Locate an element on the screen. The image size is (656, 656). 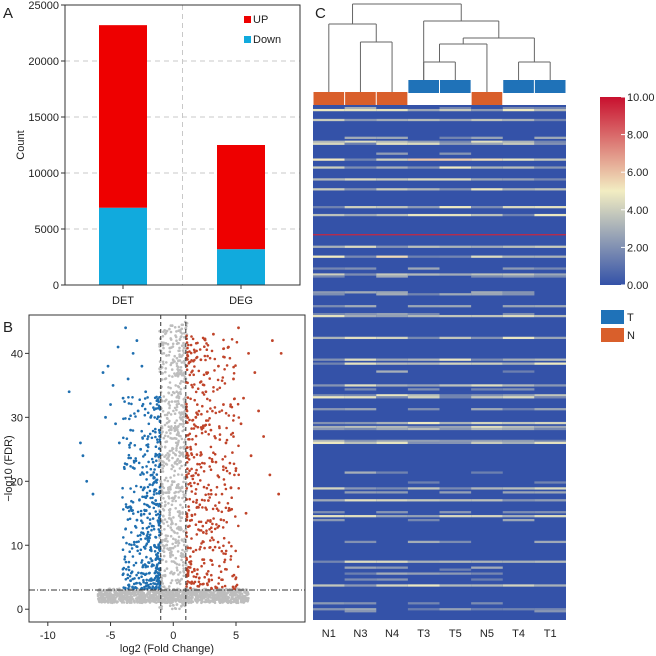
bar-y-tick-label: 15000 is located at coordinates (43, 118).